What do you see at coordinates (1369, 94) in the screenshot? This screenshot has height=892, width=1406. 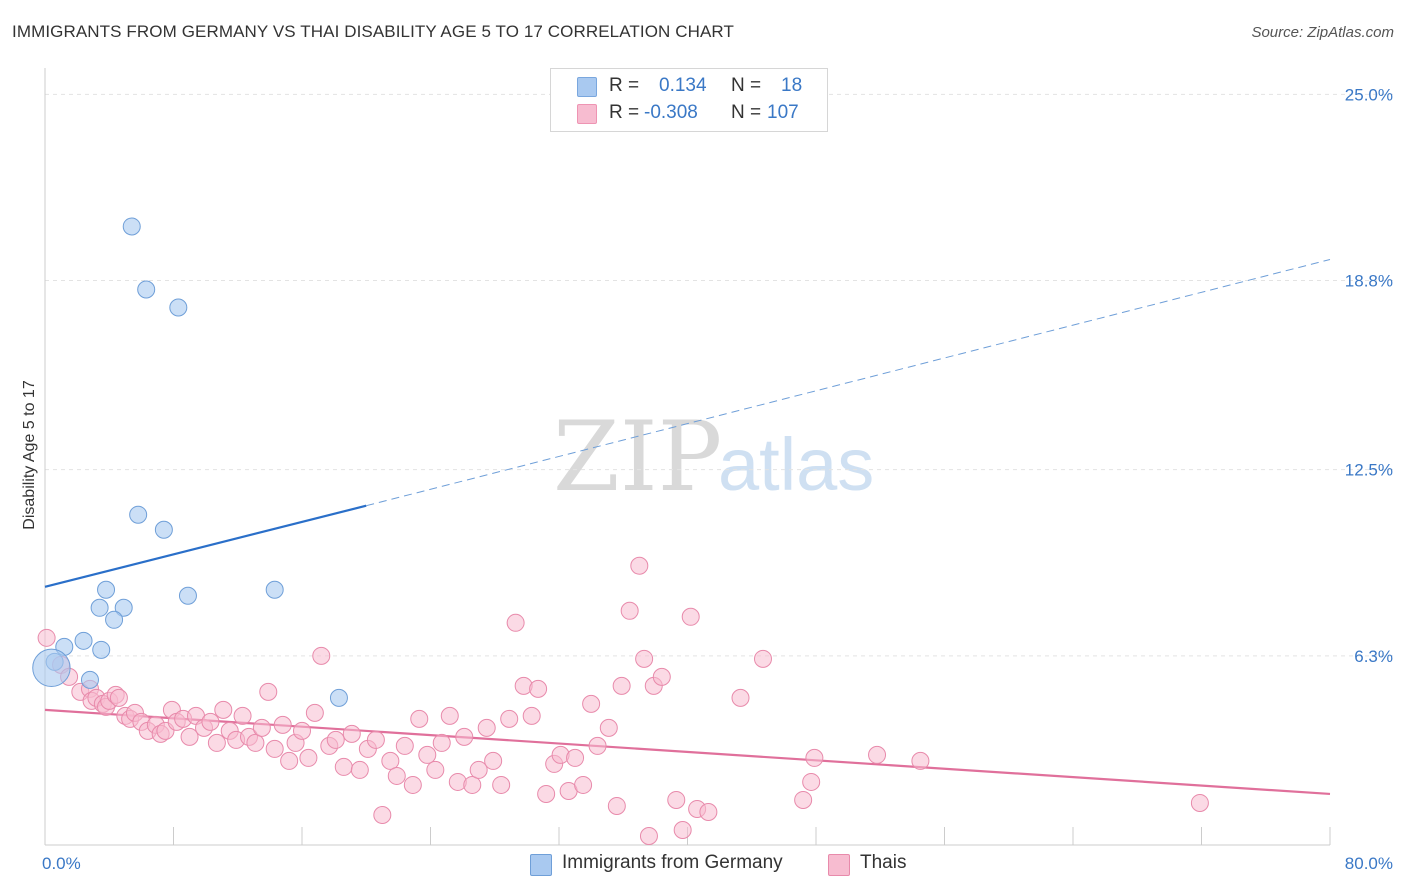 I see `y-tick-label: 25.0%` at bounding box center [1369, 94].